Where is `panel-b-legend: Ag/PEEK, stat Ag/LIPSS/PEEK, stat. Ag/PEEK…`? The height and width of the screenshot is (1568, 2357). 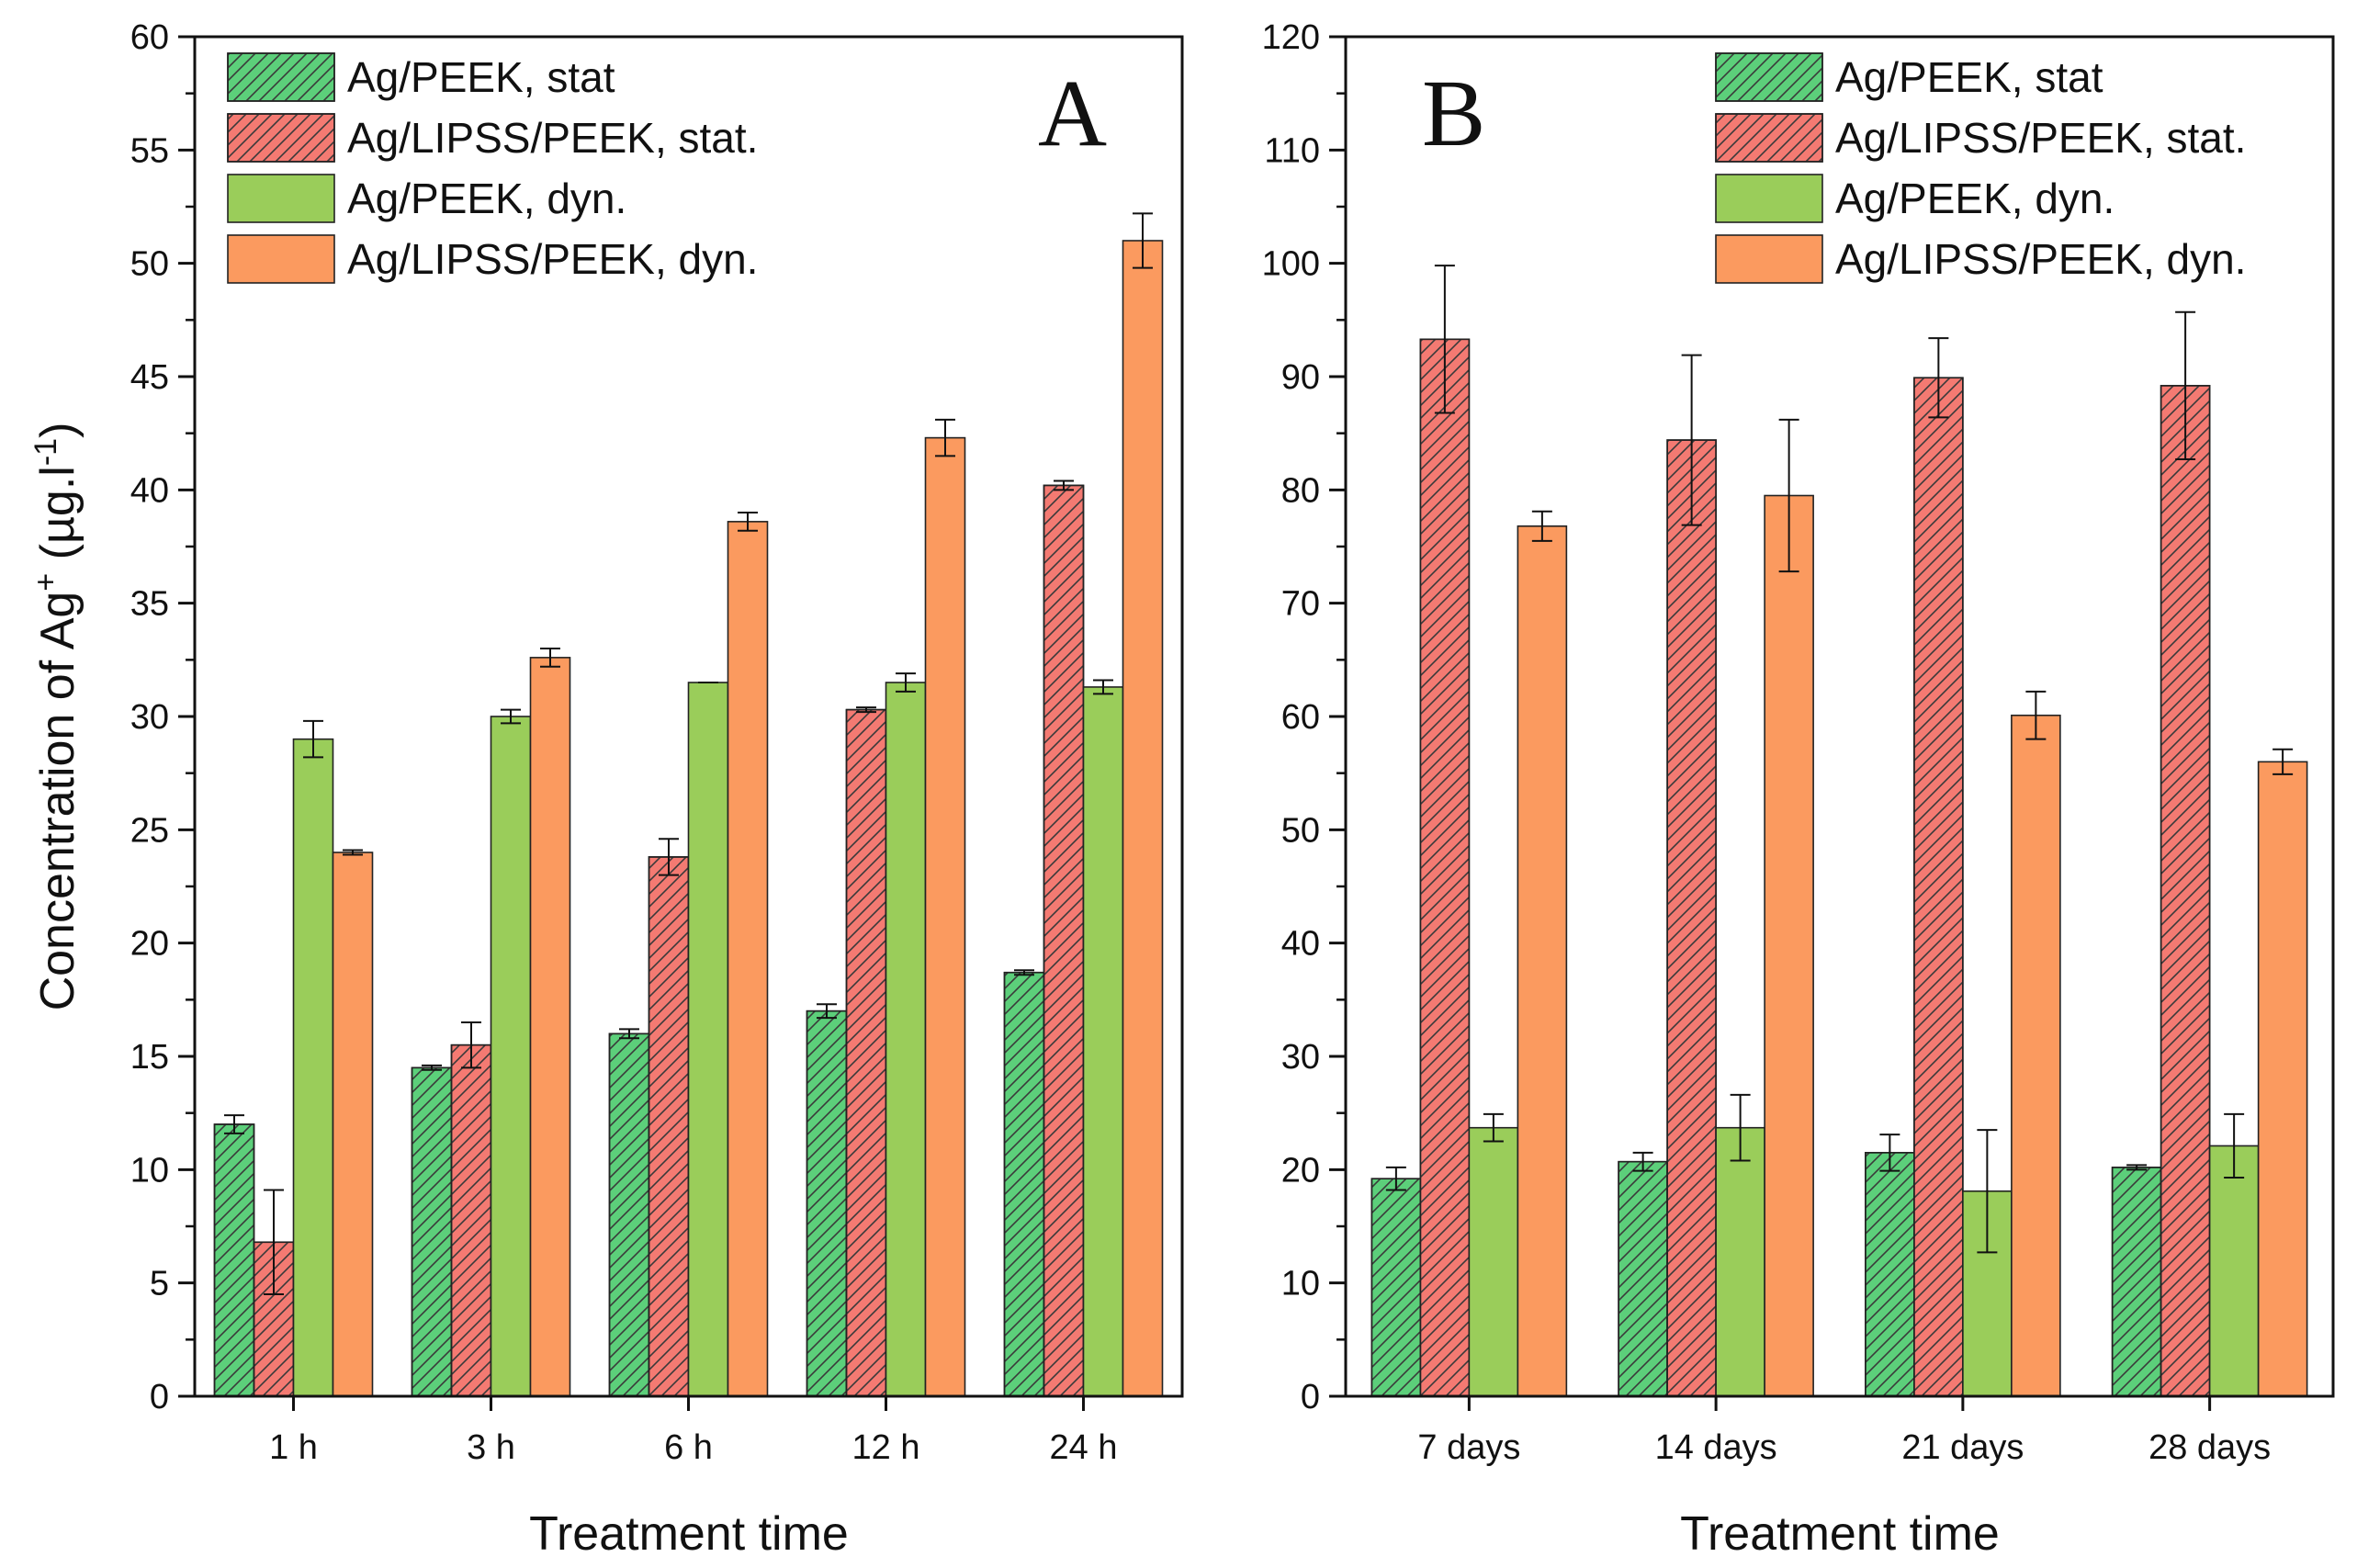
panel-b-legend: Ag/PEEK, stat Ag/LIPSS/PEEK, stat. Ag/PEEK… is located at coordinates (1980, 168).